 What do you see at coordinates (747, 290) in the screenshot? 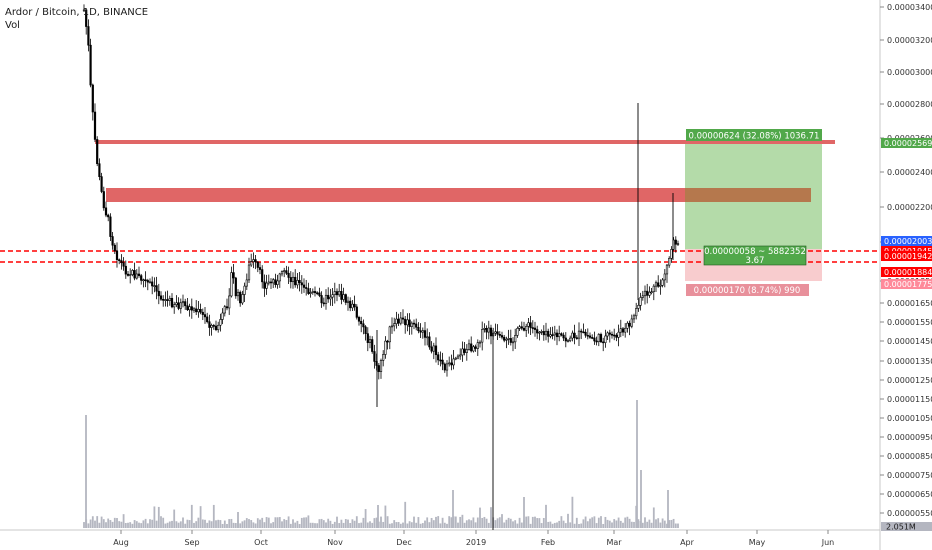
I see `stop-label: 0.00000170 (8.74%) 990` at bounding box center [747, 290].